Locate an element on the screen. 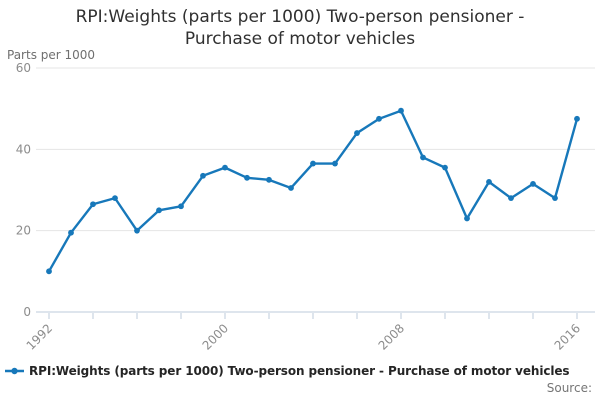 The height and width of the screenshot is (400, 600). x-tick-label: 1992 is located at coordinates (39, 336).